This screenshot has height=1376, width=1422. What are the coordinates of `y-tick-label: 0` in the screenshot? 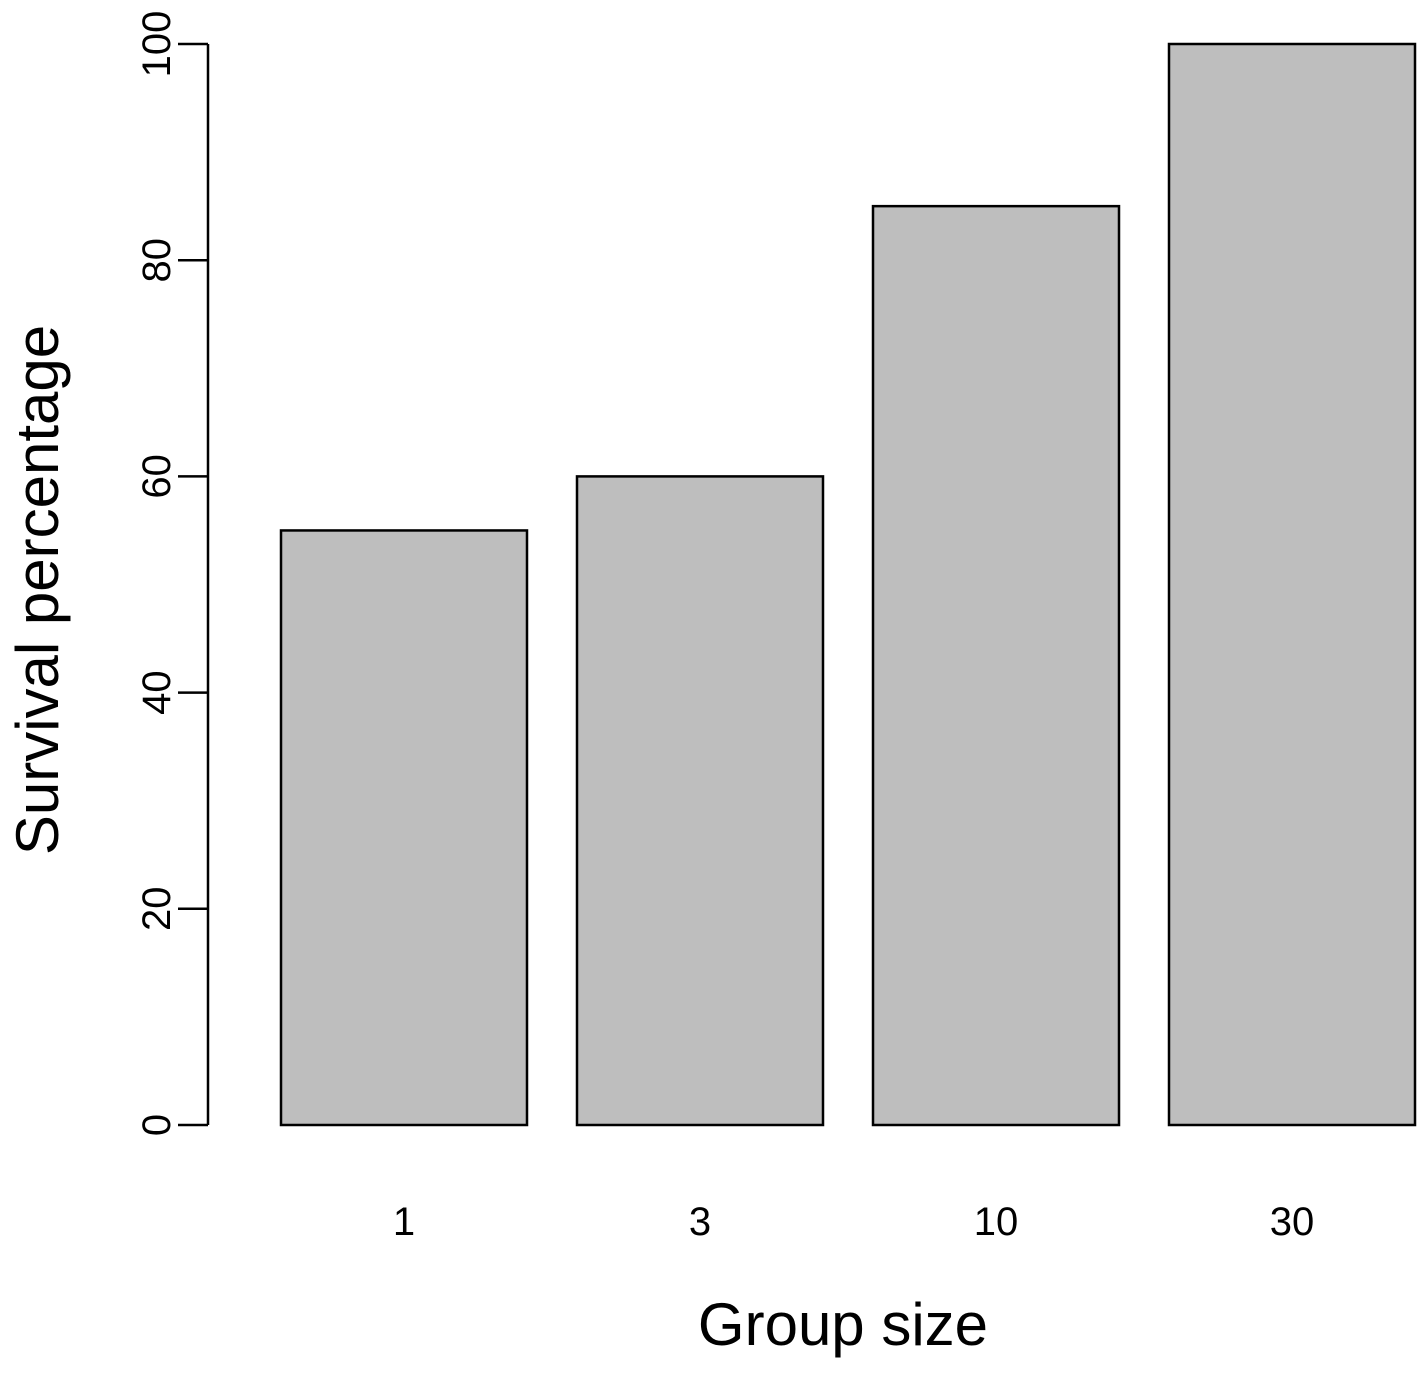 It's located at (157, 1125).